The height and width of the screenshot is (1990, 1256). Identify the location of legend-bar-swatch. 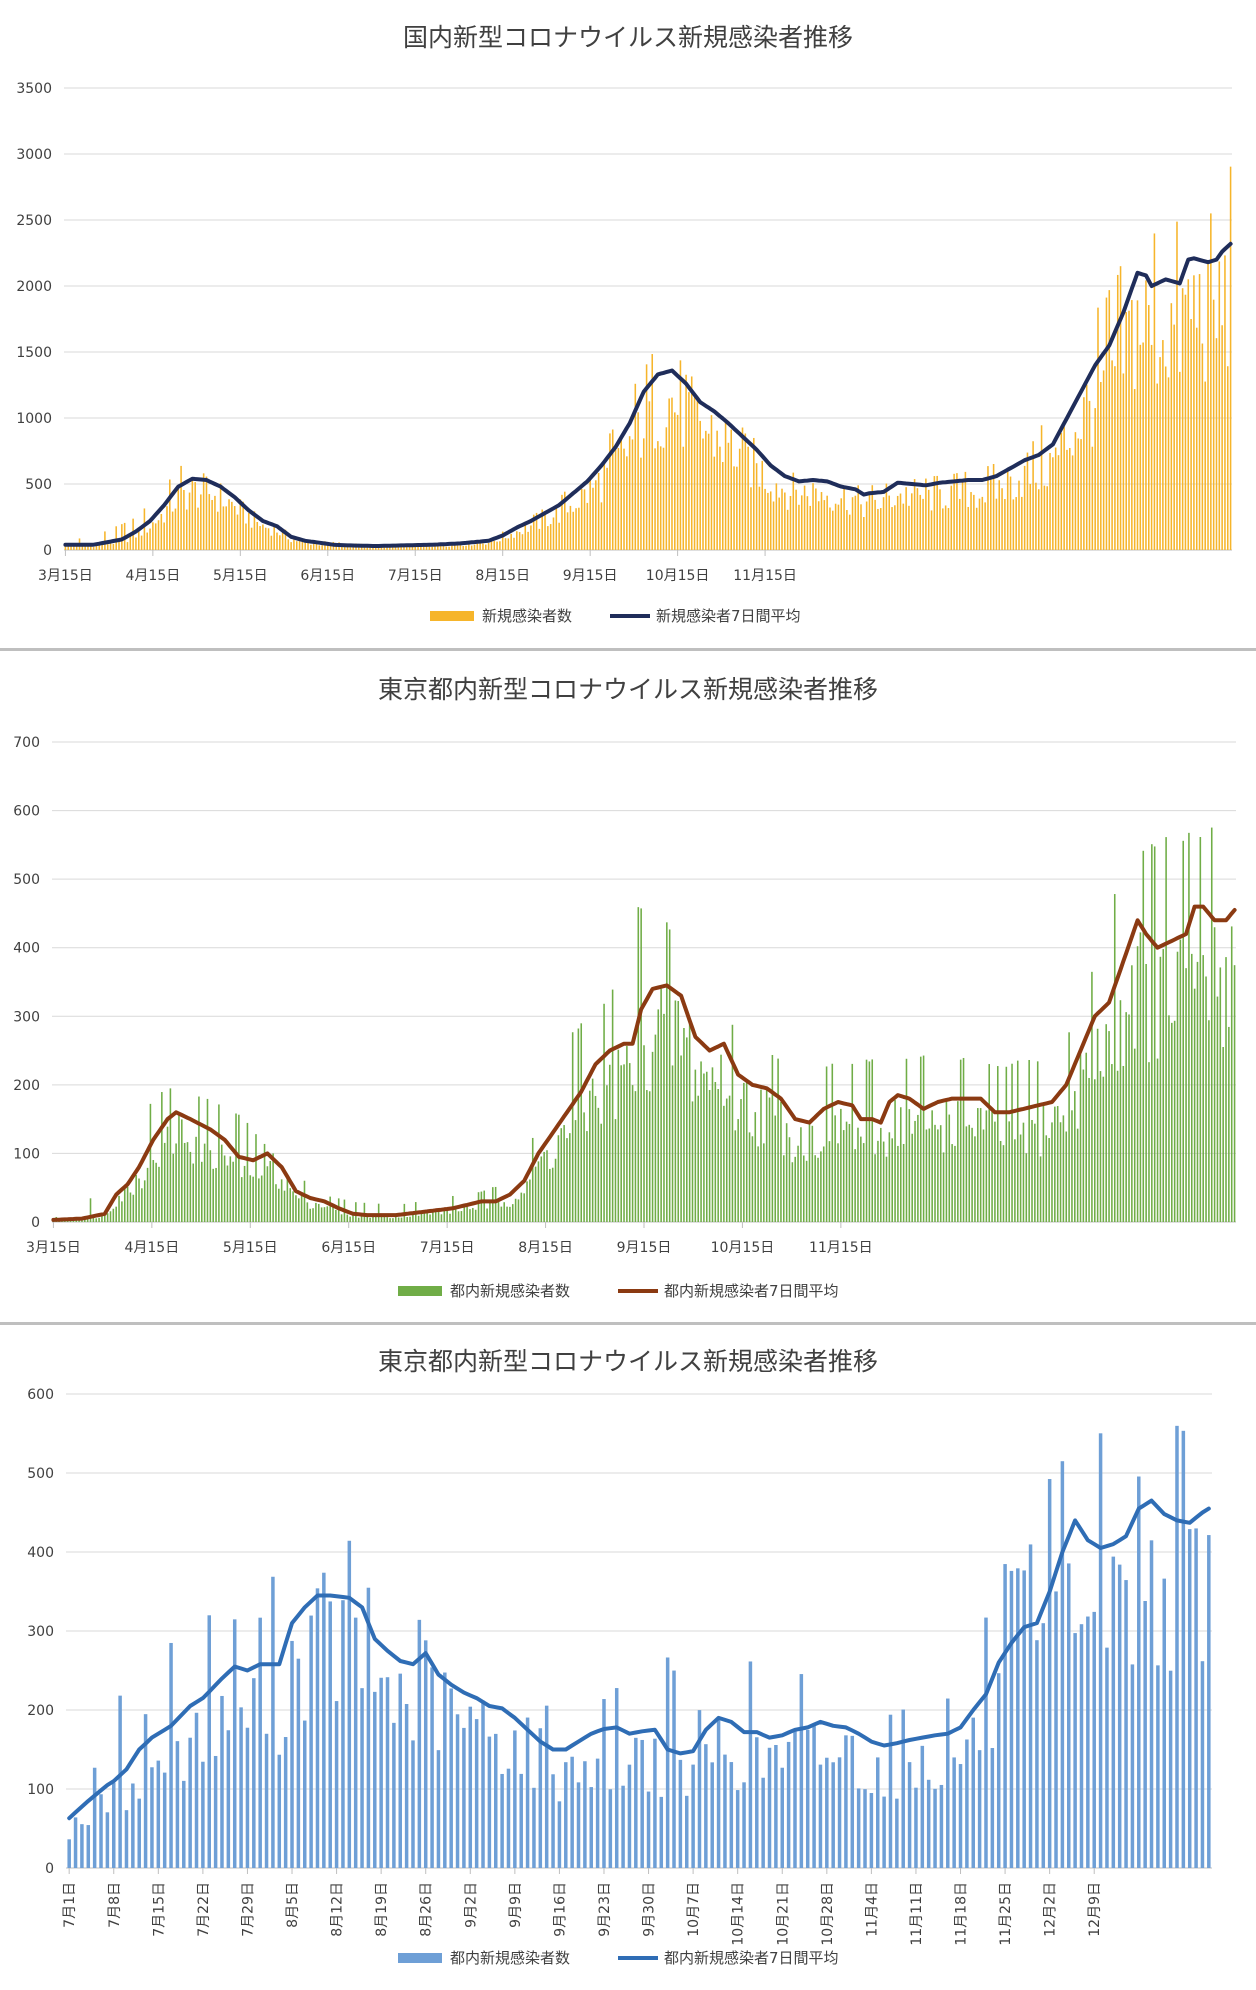
(420, 1958).